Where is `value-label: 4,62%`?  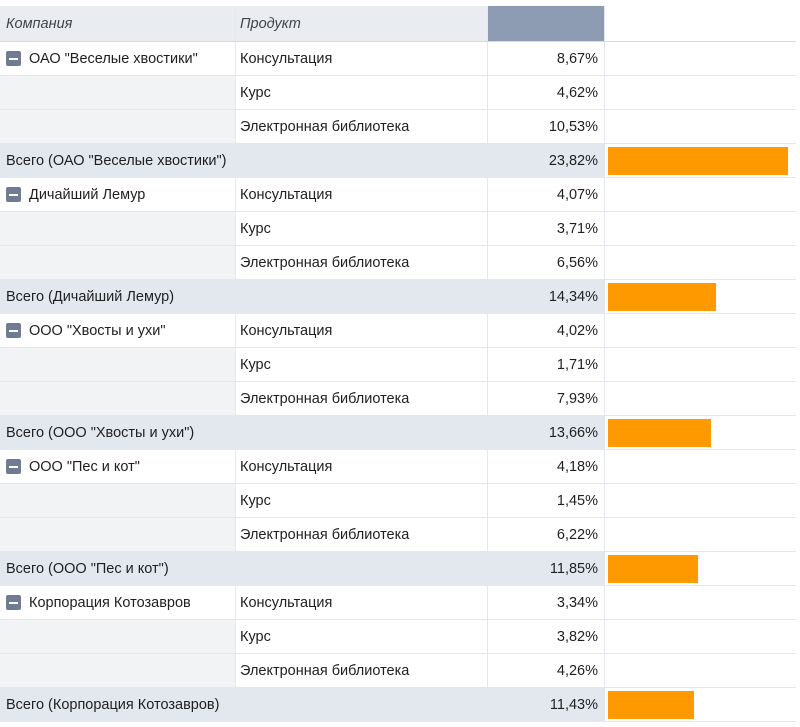
value-label: 4,62% is located at coordinates (577, 92).